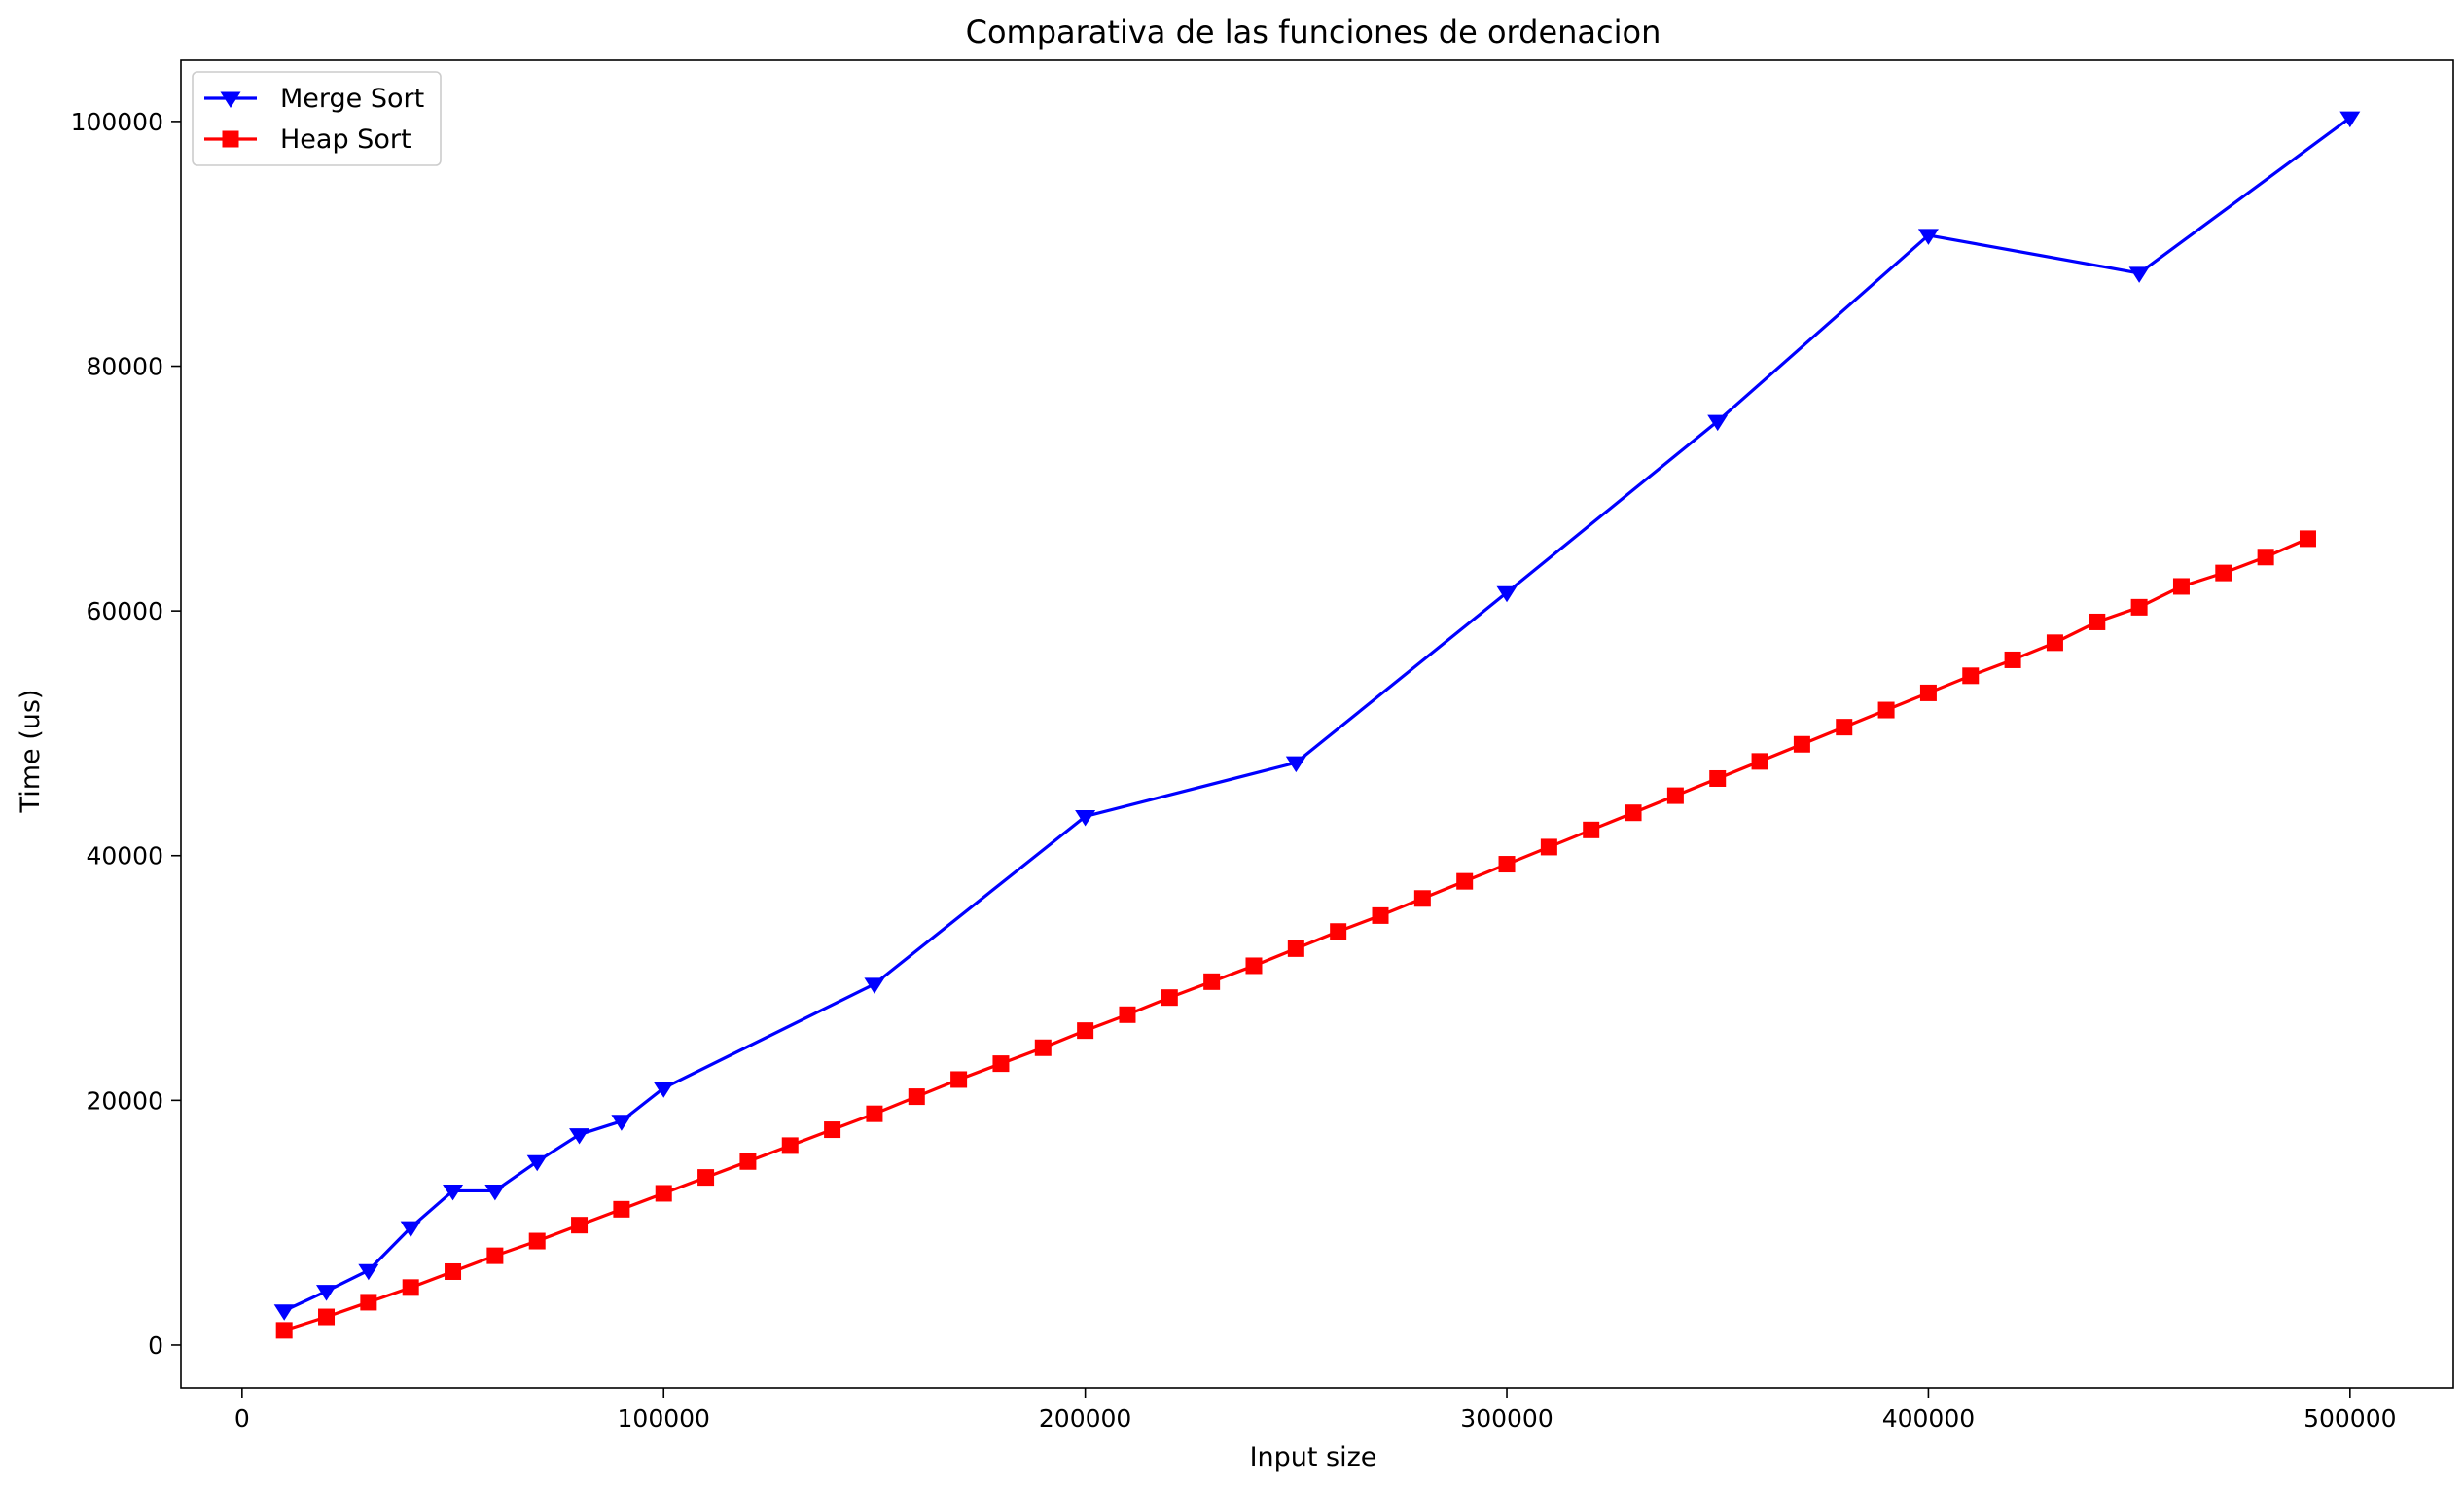 The width and height of the screenshot is (2464, 1490). What do you see at coordinates (124, 367) in the screenshot?
I see `y-tick-label: 80000` at bounding box center [124, 367].